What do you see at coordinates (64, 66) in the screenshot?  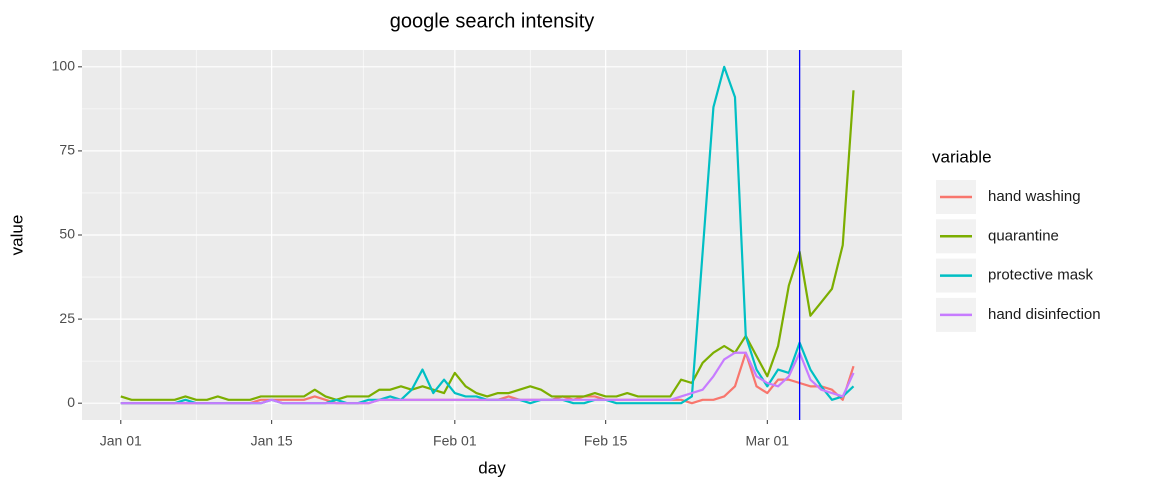 I see `y-tick-label: 100` at bounding box center [64, 66].